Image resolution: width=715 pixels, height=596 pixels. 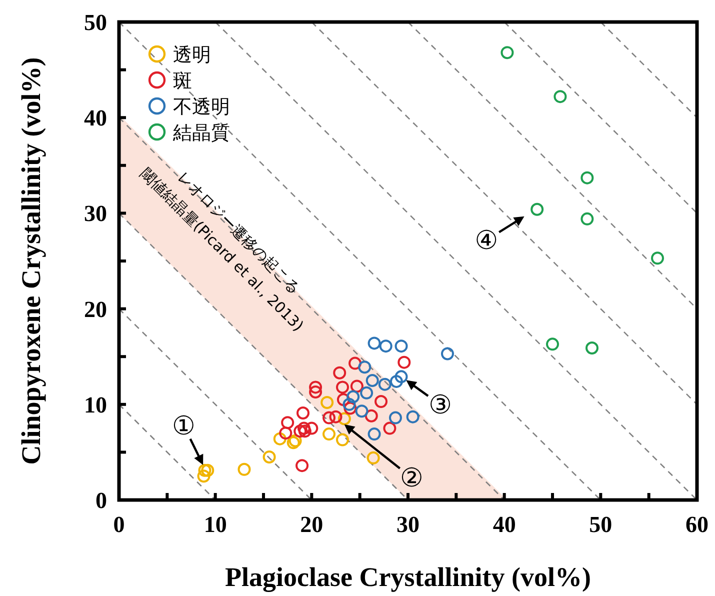 What do you see at coordinates (201, 107) in the screenshot?
I see `legend-label: 不透明` at bounding box center [201, 107].